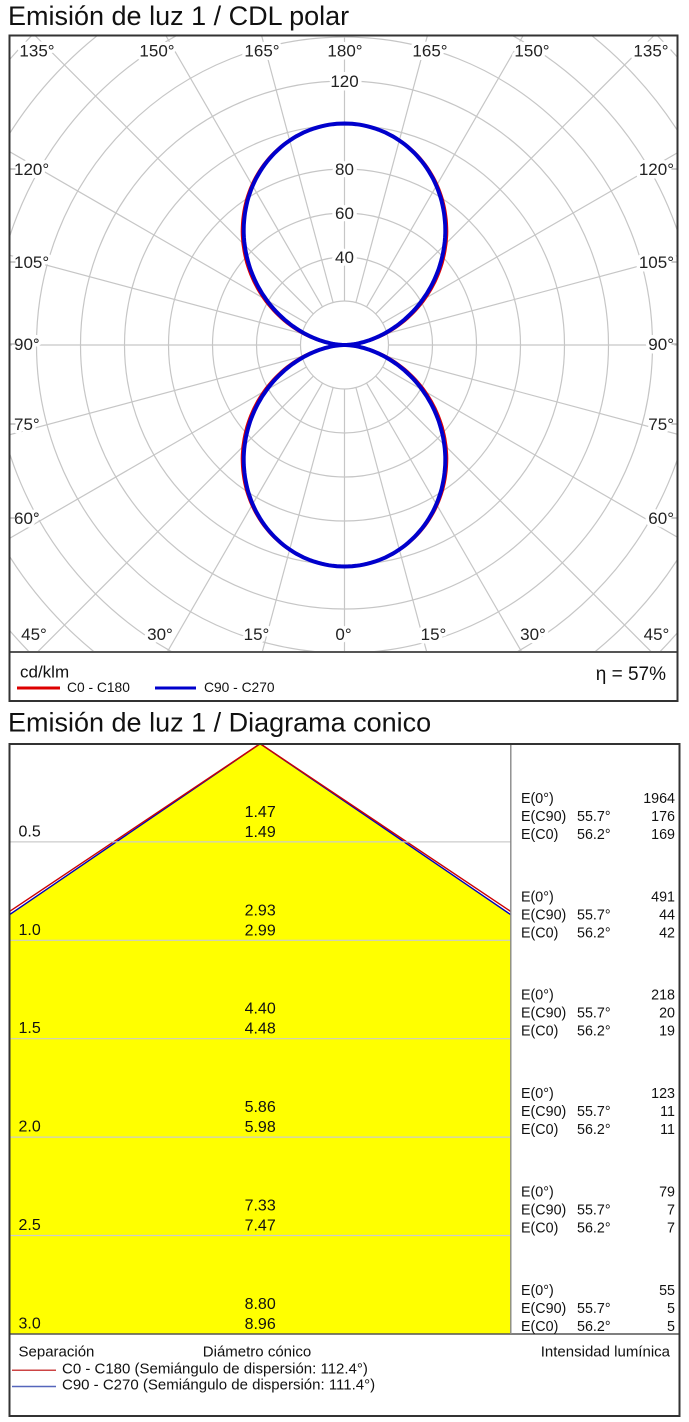 The height and width of the screenshot is (1422, 689). I want to click on svg-text: 55, so click(667, 1291).